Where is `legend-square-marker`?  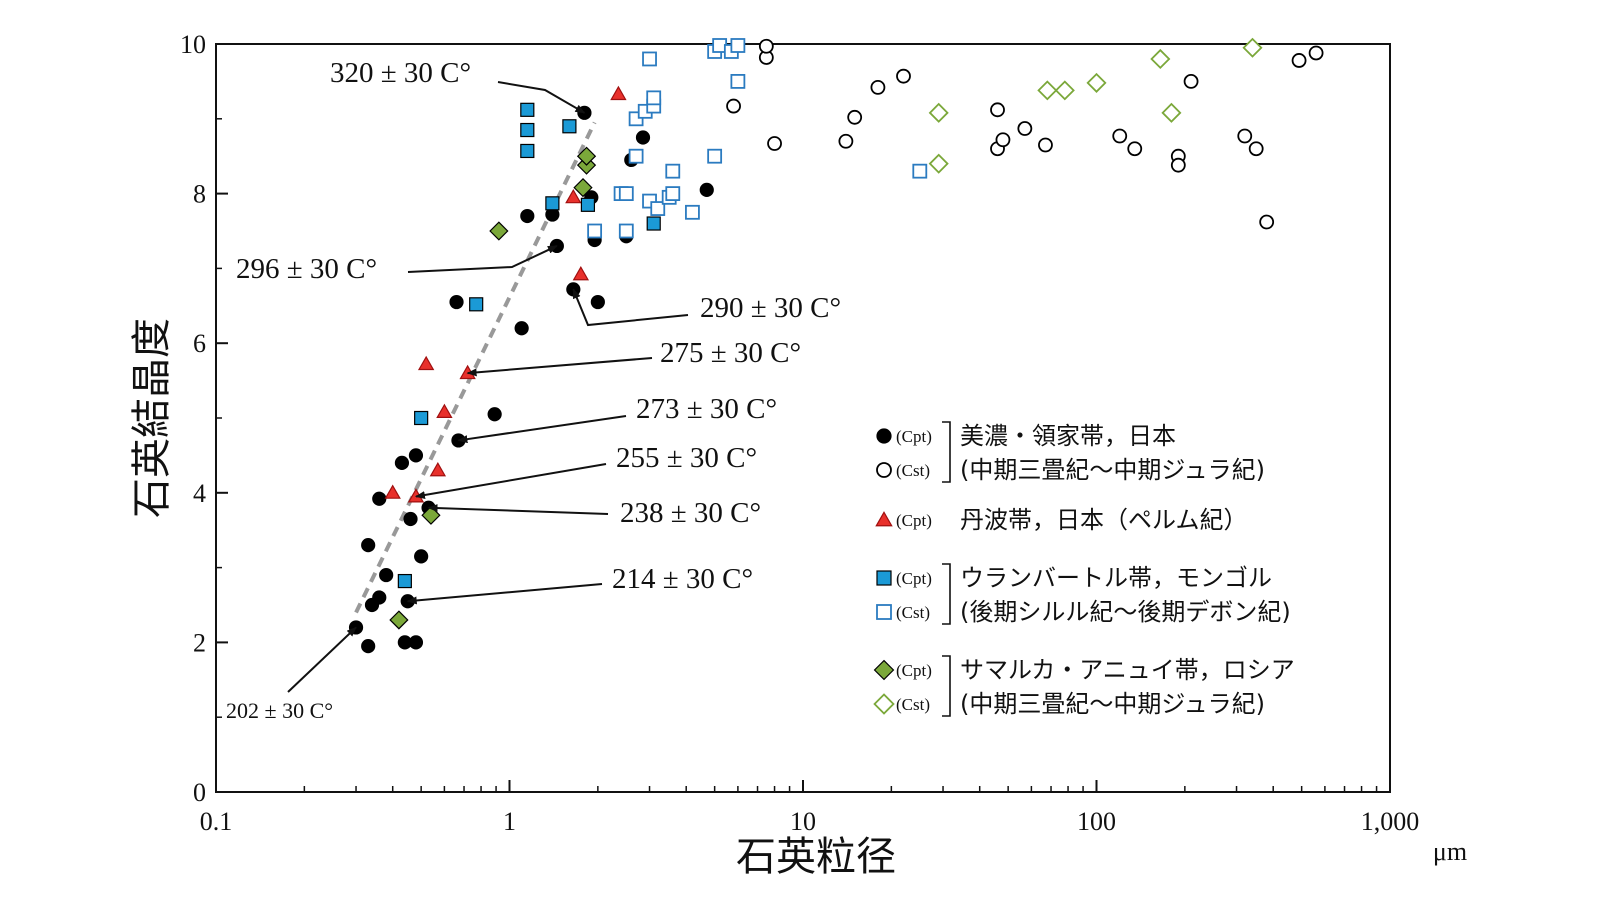
legend-square-marker is located at coordinates (884, 612).